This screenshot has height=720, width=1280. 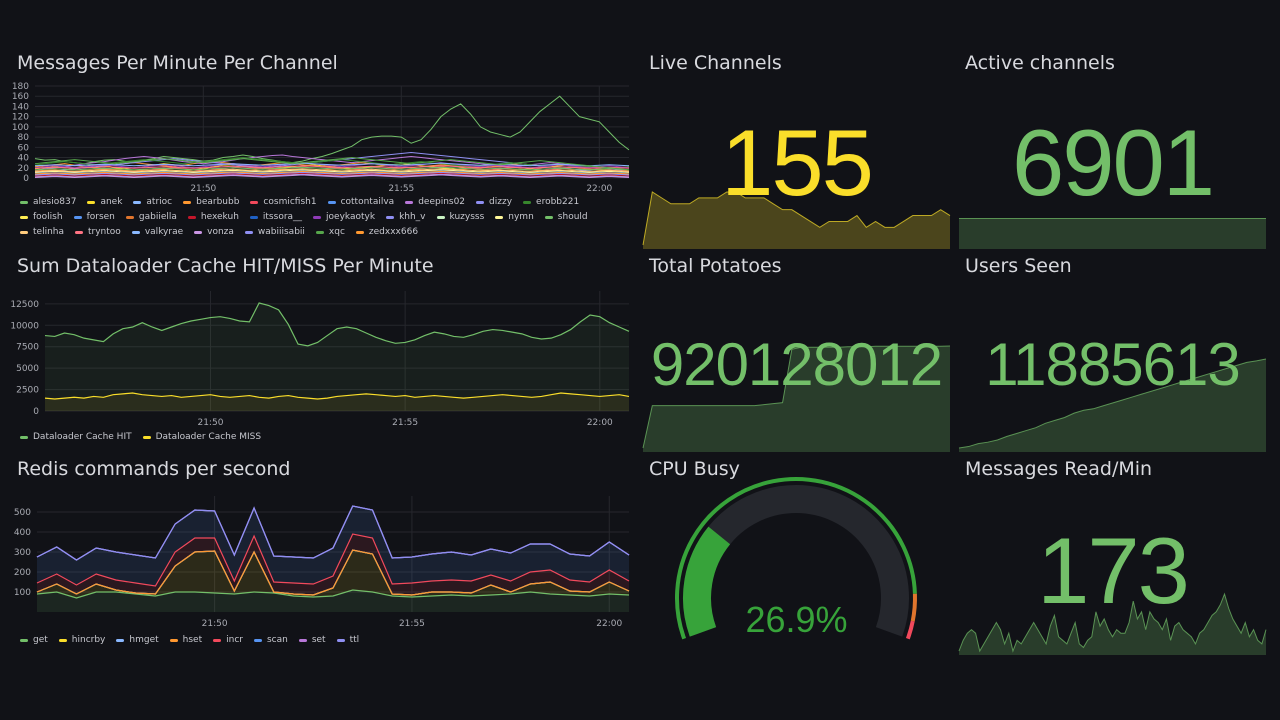 I want to click on legend-item: hset, so click(x=185, y=640).